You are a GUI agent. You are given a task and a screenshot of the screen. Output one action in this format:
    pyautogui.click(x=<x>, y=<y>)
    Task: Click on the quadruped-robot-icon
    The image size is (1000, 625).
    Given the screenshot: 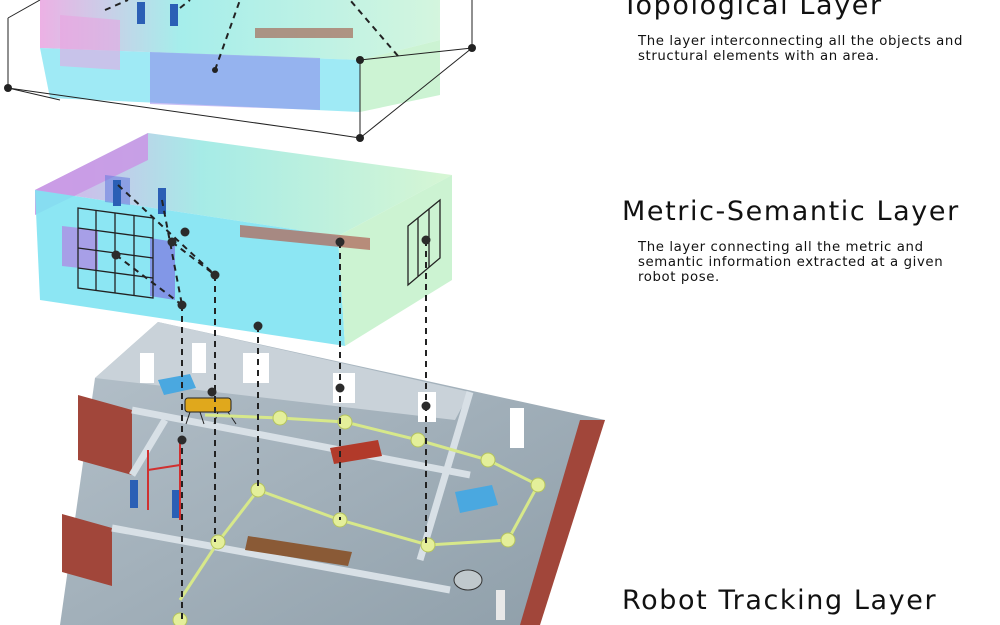 What is the action you would take?
    pyautogui.click(x=210, y=411)
    